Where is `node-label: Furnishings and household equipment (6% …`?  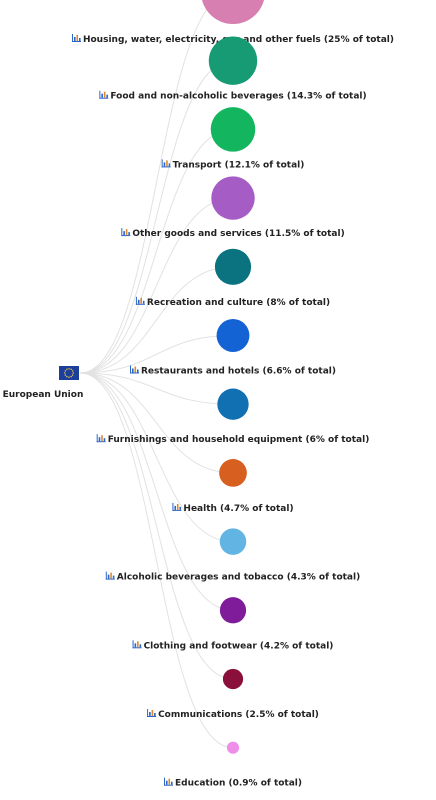
node-label: Furnishings and household equipment (6% … is located at coordinates (239, 440).